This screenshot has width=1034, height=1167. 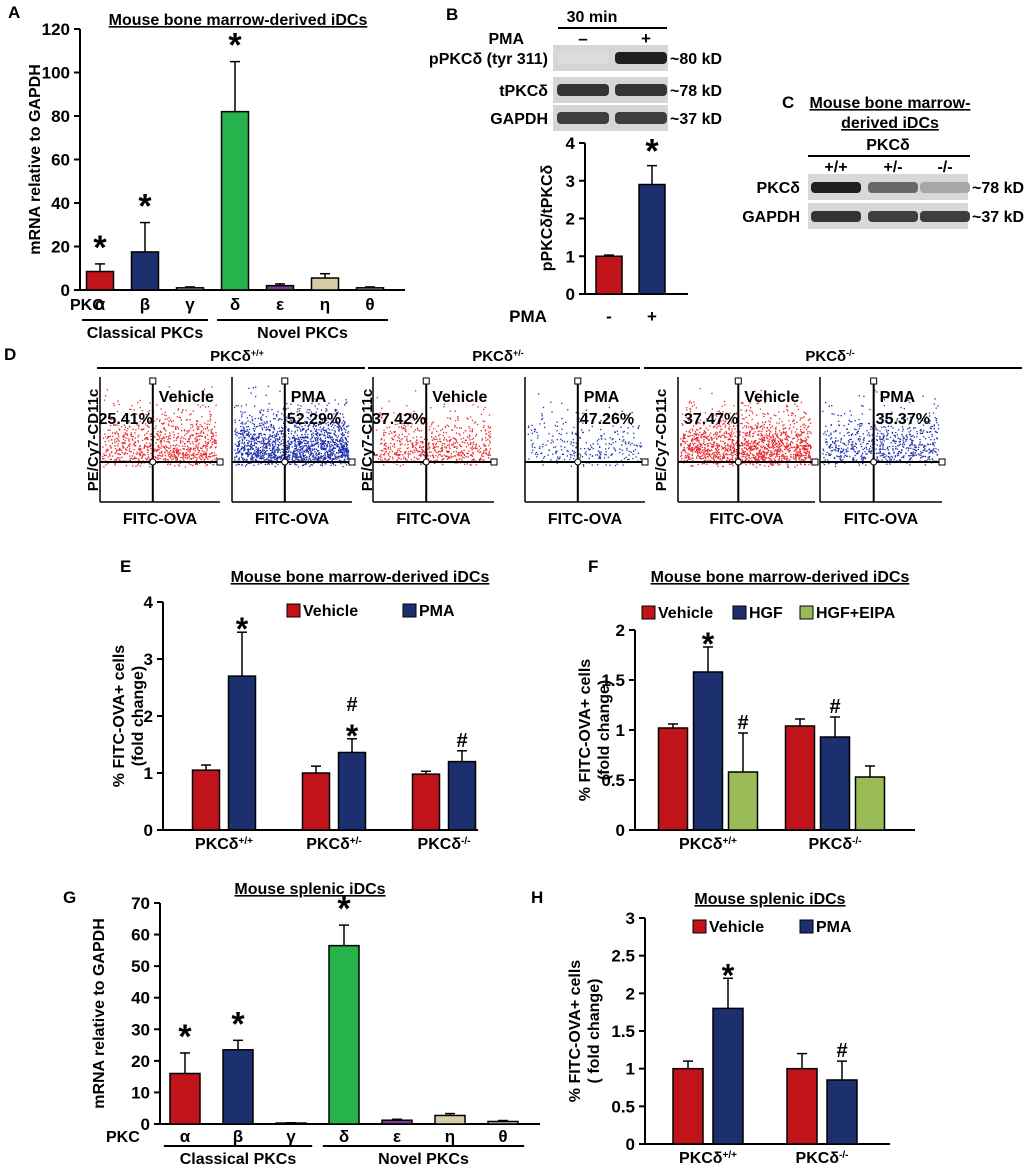 What do you see at coordinates (583, 90) in the screenshot?
I see `blot-b-band` at bounding box center [583, 90].